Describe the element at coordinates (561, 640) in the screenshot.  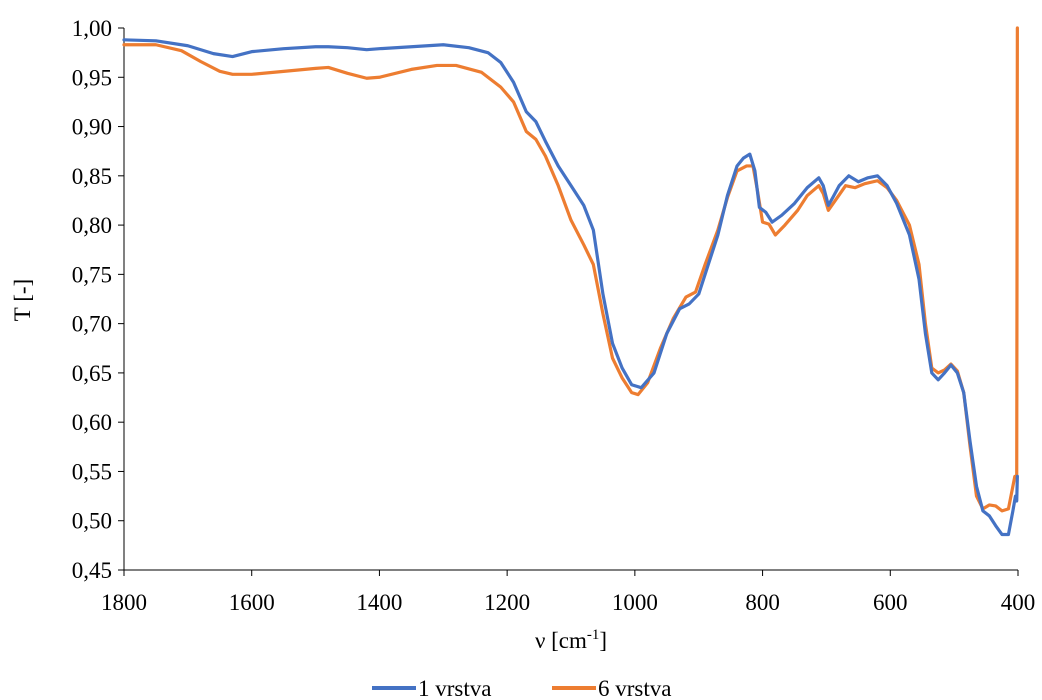
I see `x-axis-title-main: ν [cm` at that location.